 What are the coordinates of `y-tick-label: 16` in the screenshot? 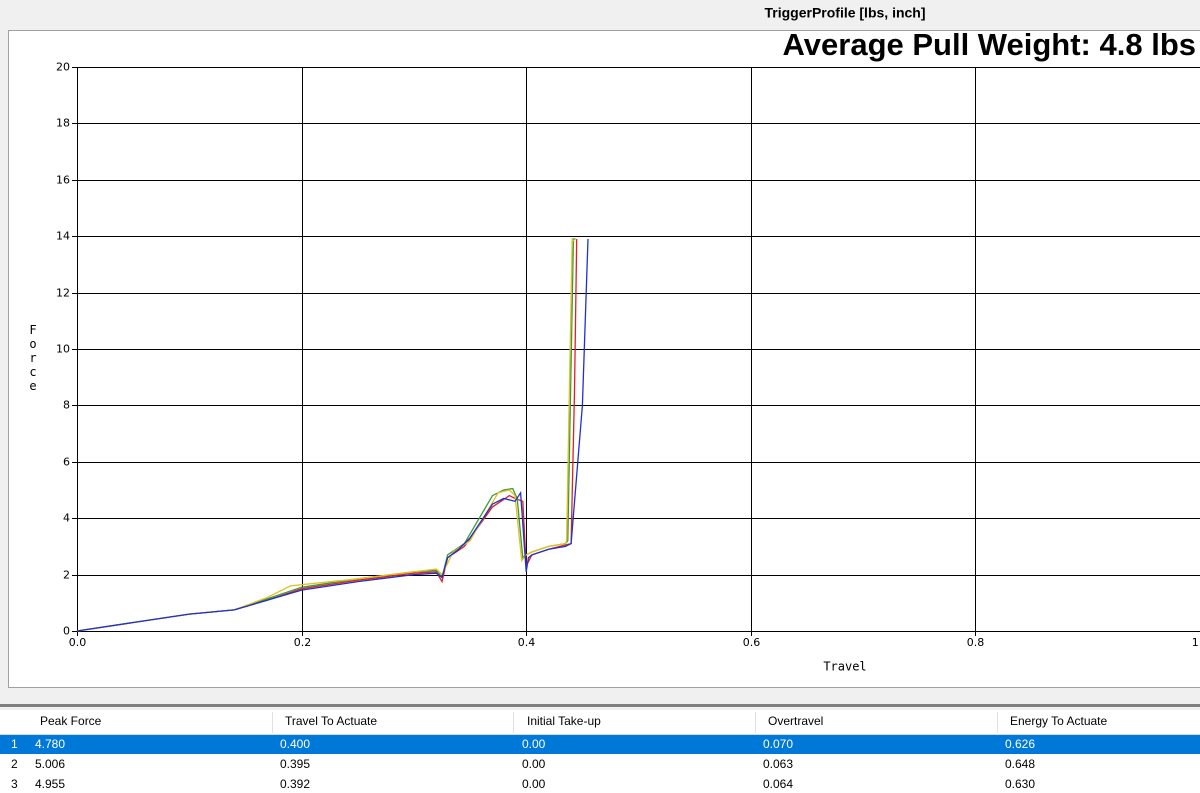 It's located at (63, 180).